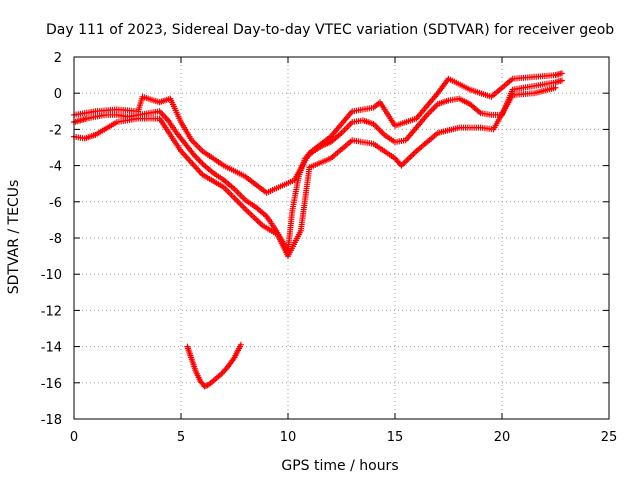 The image size is (640, 480). What do you see at coordinates (51, 384) in the screenshot?
I see `y-tick-label: -16` at bounding box center [51, 384].